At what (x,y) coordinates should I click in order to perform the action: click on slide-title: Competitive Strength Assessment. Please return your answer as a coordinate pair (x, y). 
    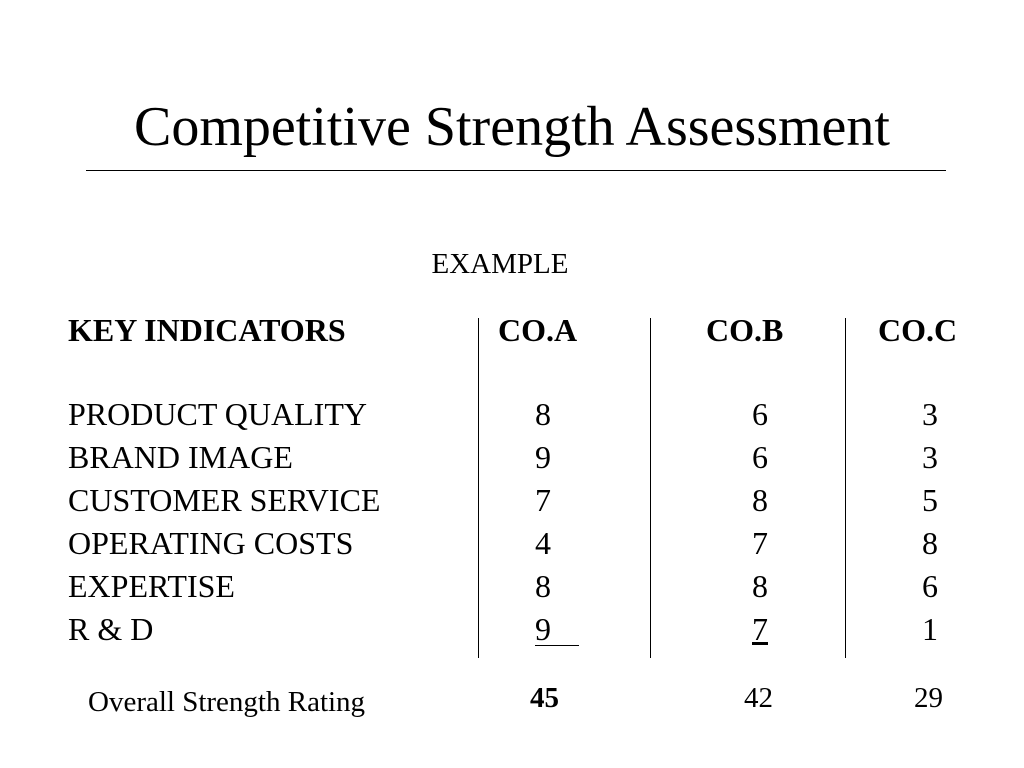
    Looking at the image, I should click on (512, 127).